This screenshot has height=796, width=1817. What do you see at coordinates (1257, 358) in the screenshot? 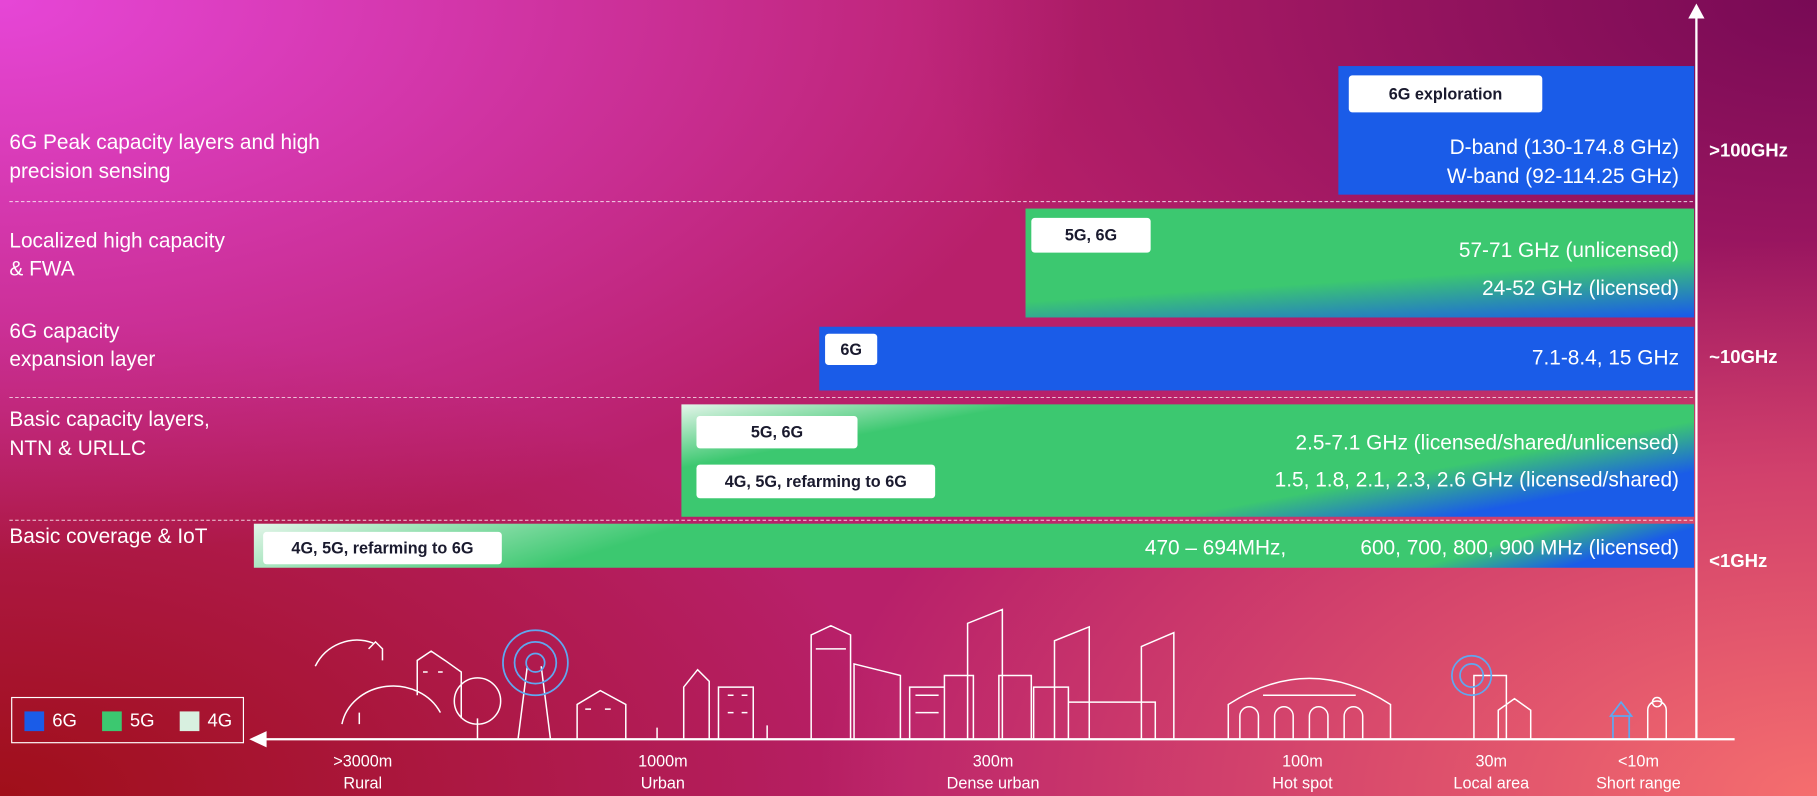
I see `band` at bounding box center [1257, 358].